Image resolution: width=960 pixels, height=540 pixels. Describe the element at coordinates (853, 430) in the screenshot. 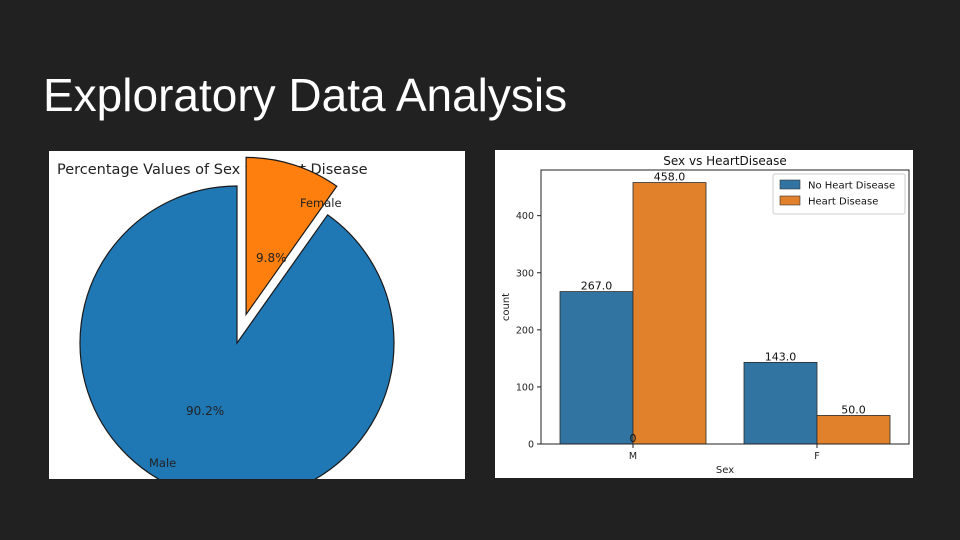

I see `bar-heart-disease-f` at that location.